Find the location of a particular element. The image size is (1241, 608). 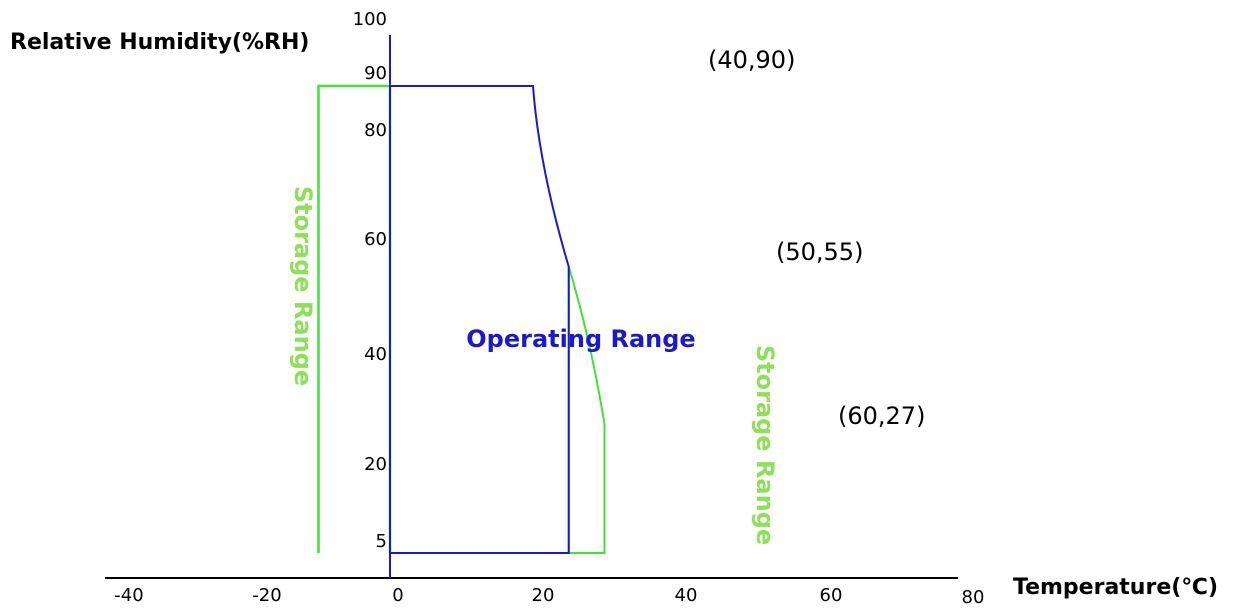

operating-range-boundary is located at coordinates (479, 319).